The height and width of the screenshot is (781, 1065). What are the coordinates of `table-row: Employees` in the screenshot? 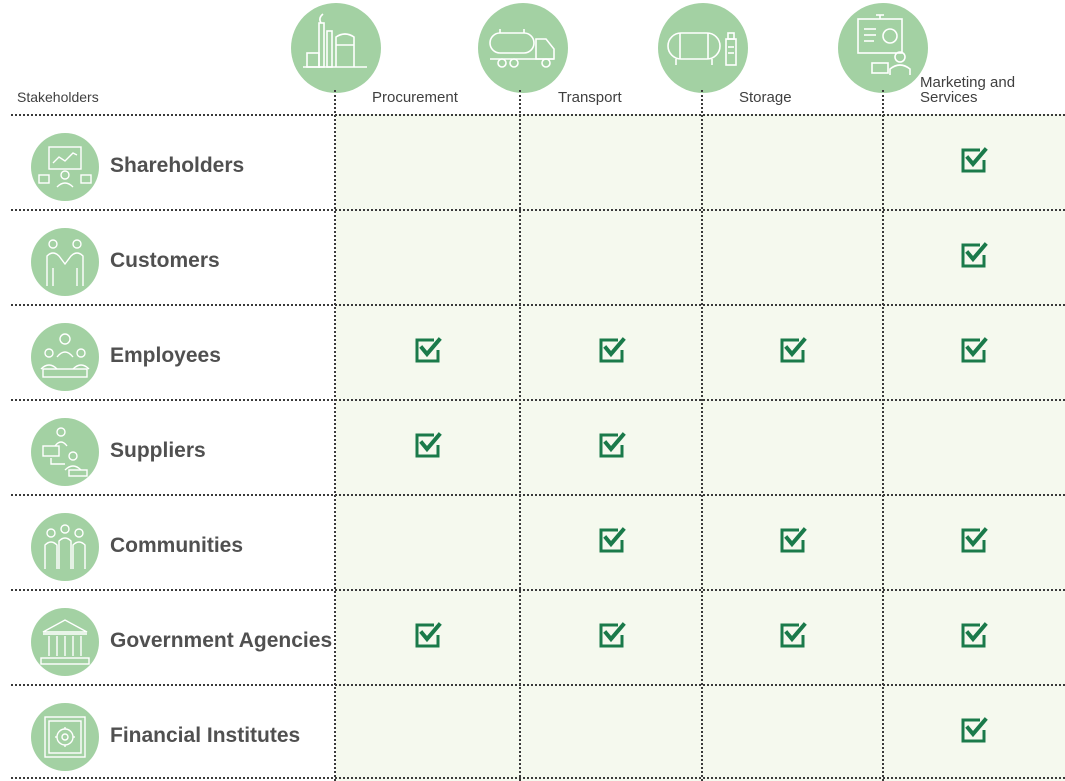 It's located at (538, 351).